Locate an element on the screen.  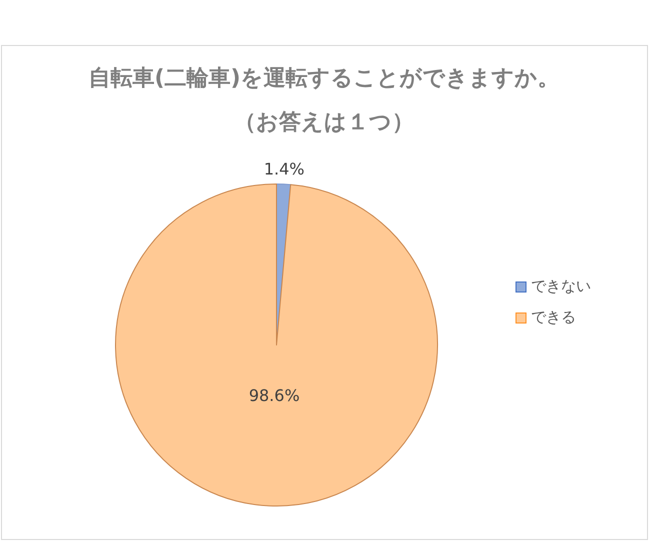
data-label: 98.6% is located at coordinates (274, 395).